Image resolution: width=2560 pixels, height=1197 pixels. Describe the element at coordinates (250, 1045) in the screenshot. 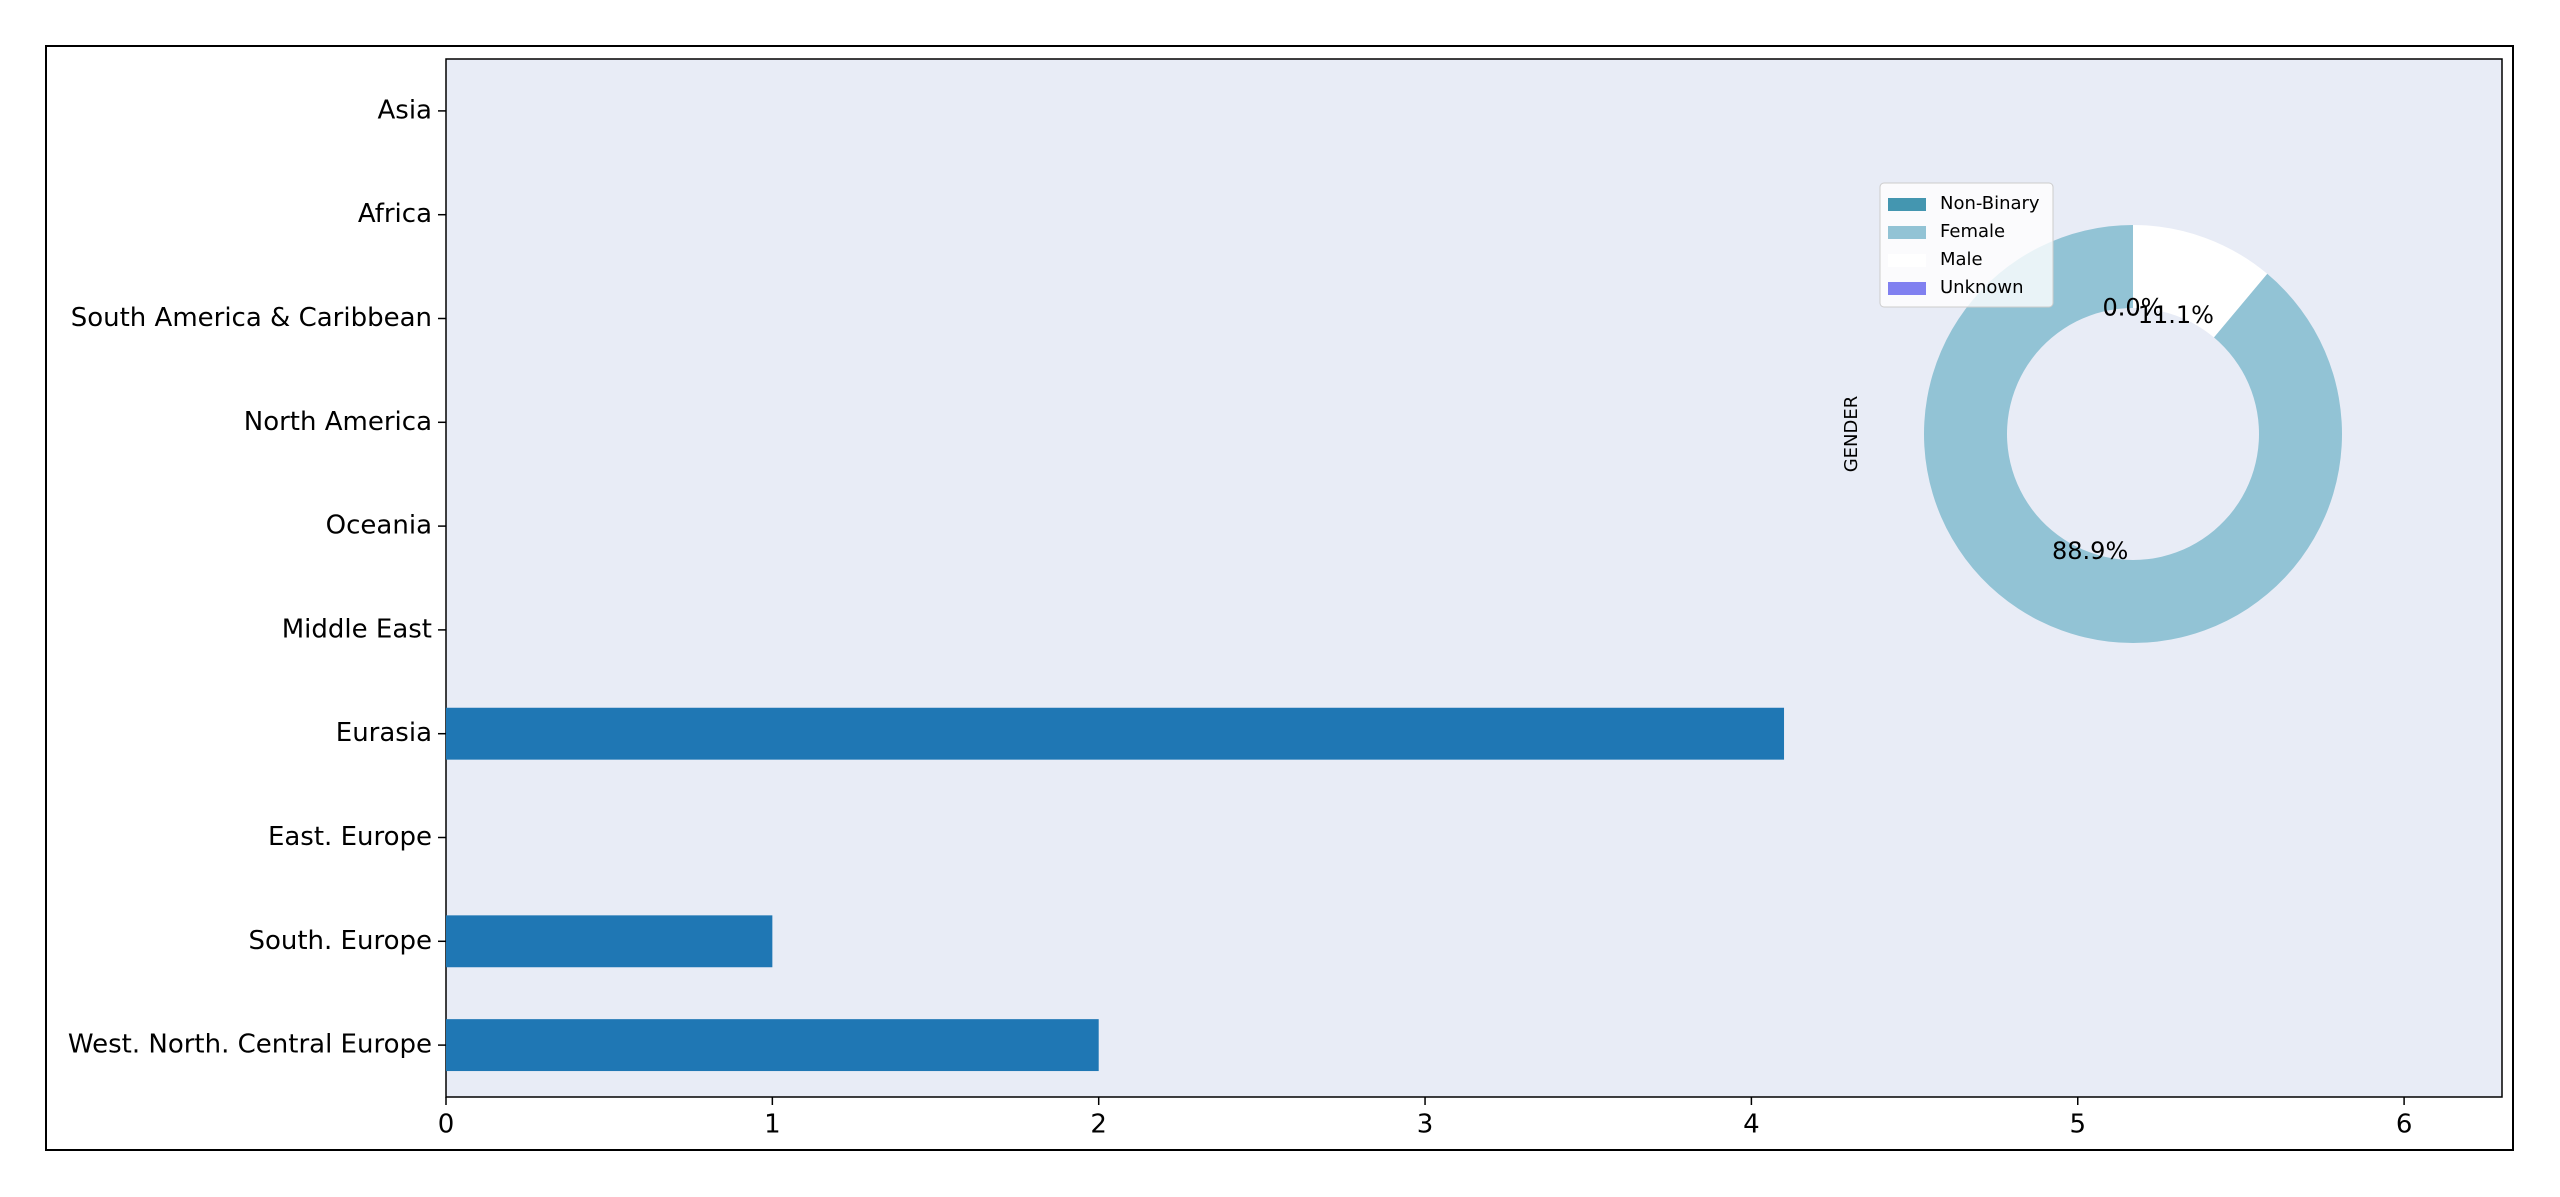

I see `y-tick-label: West. North. Central Europe` at that location.